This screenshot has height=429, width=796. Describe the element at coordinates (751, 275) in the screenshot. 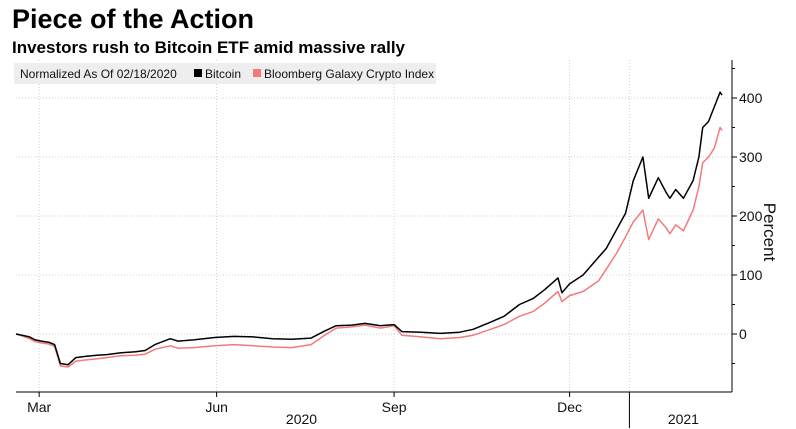

I see `y-tick-label-100: 100` at that location.